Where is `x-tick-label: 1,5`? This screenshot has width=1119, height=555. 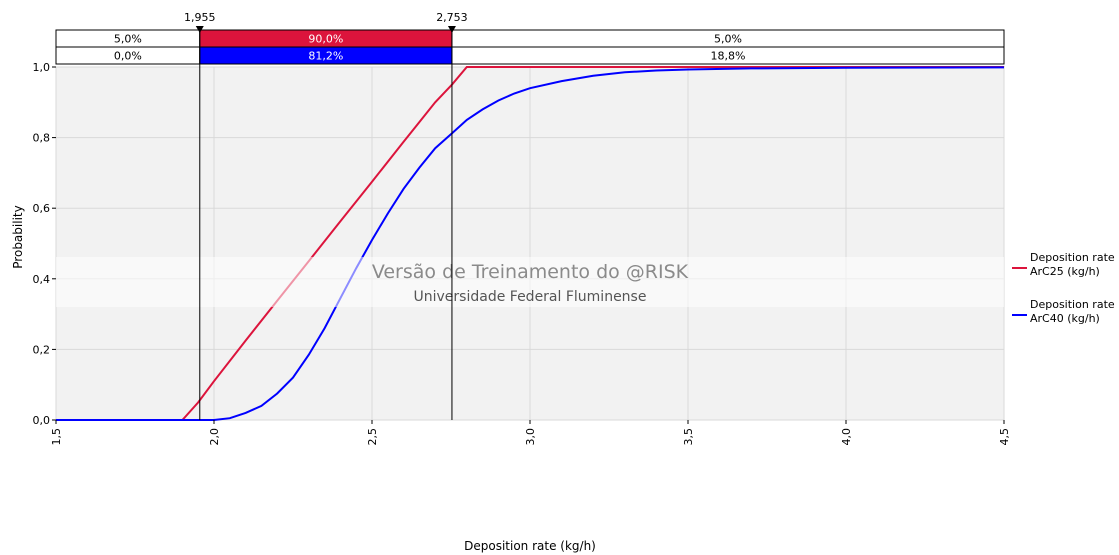
x-tick-label: 1,5 is located at coordinates (56, 437).